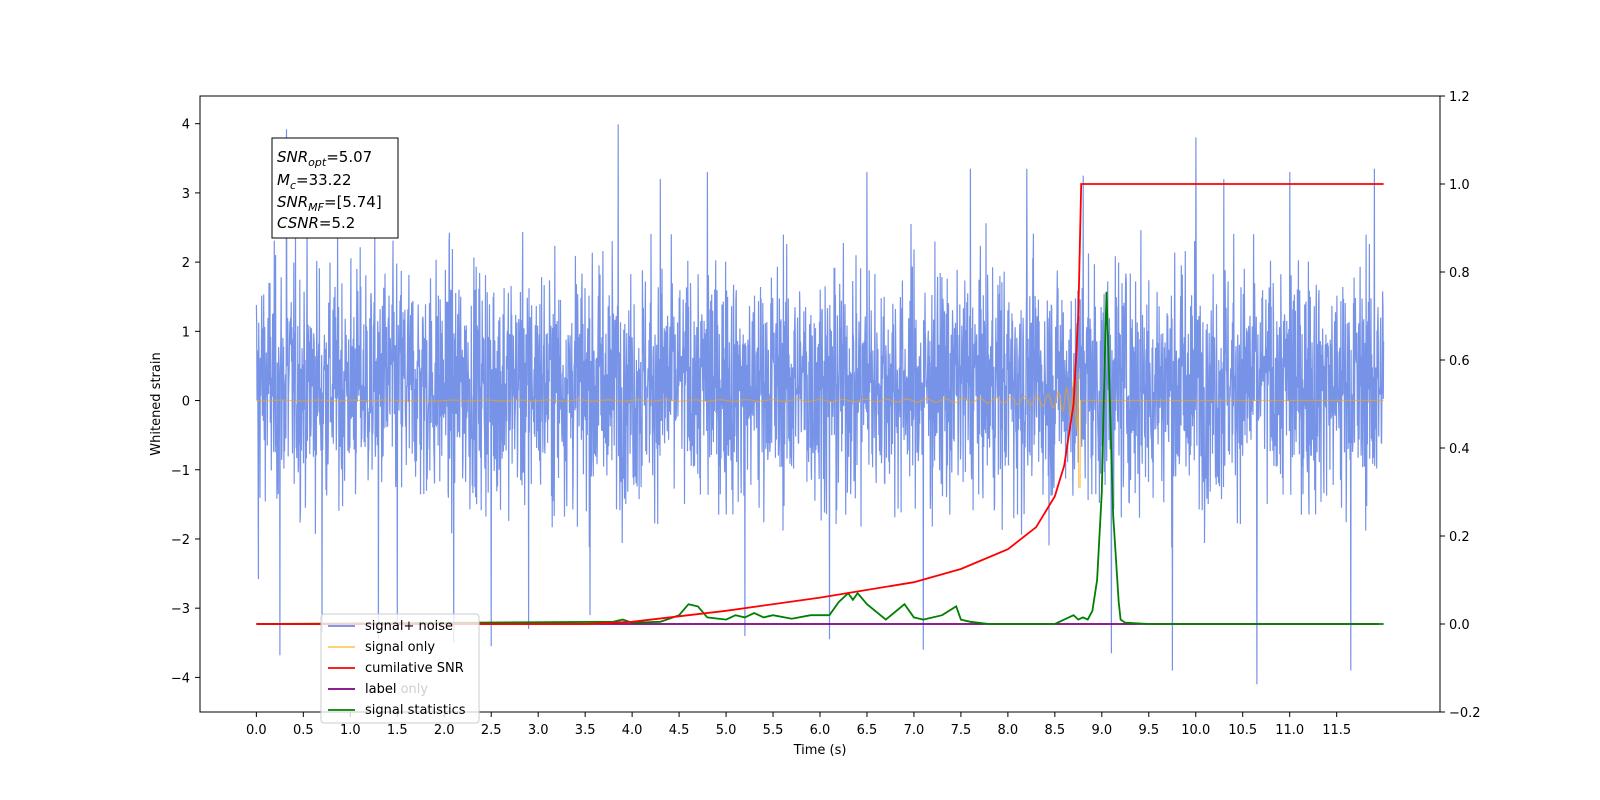 This screenshot has width=1600, height=800. Describe the element at coordinates (186, 332) in the screenshot. I see `y-tick-label-5: 1` at that location.